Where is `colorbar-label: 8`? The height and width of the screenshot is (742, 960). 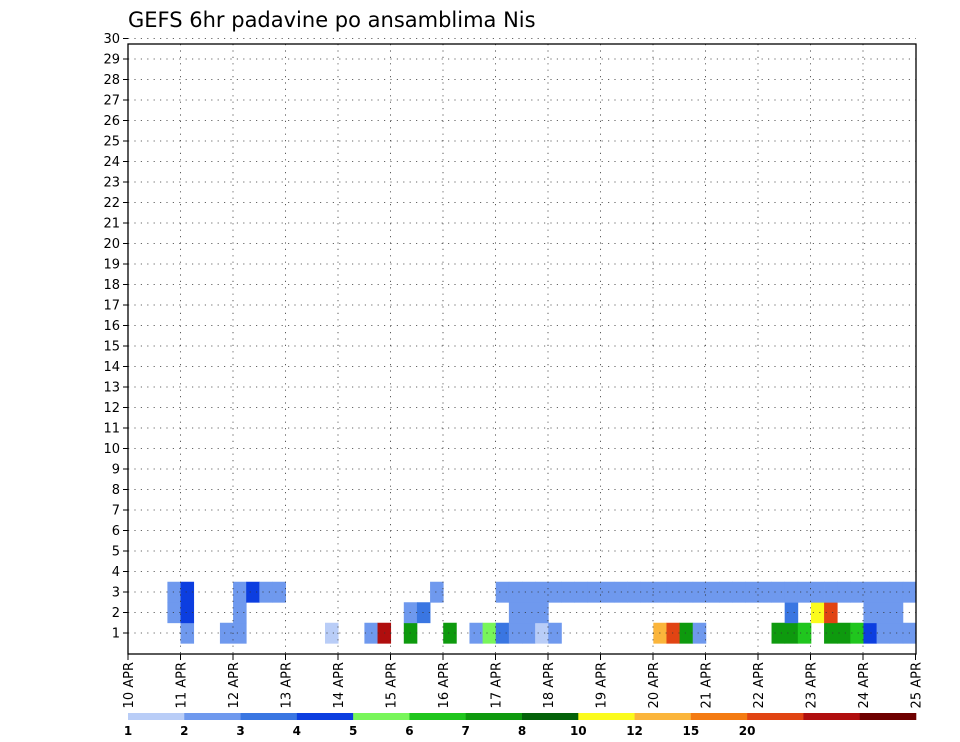 colorbar-label: 8 is located at coordinates (522, 731).